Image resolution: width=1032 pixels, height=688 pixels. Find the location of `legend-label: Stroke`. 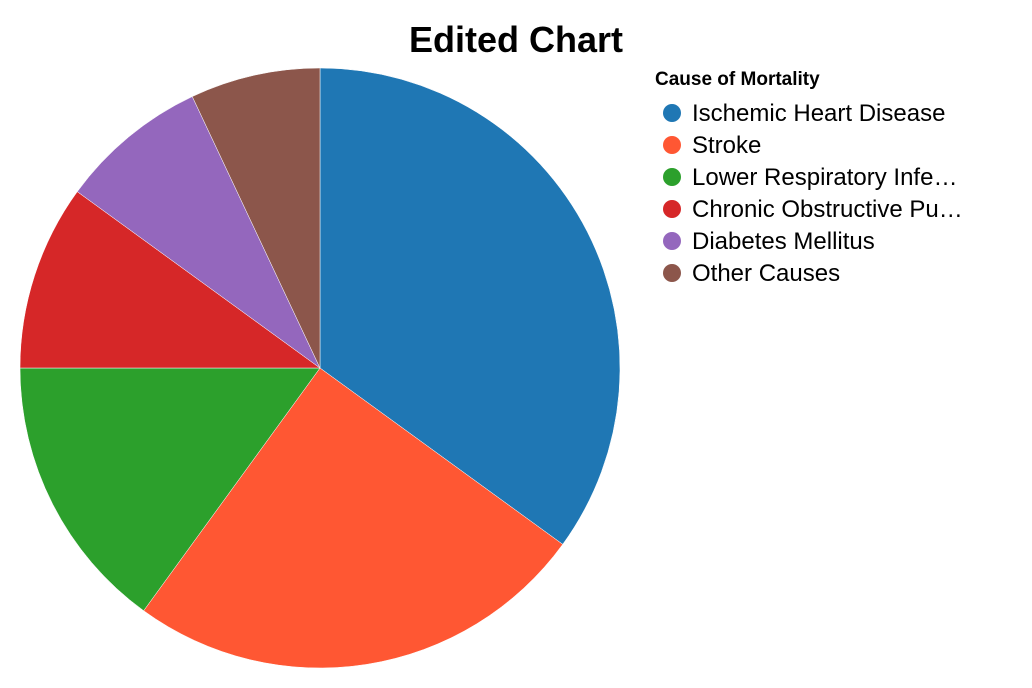

legend-label: Stroke is located at coordinates (726, 145).